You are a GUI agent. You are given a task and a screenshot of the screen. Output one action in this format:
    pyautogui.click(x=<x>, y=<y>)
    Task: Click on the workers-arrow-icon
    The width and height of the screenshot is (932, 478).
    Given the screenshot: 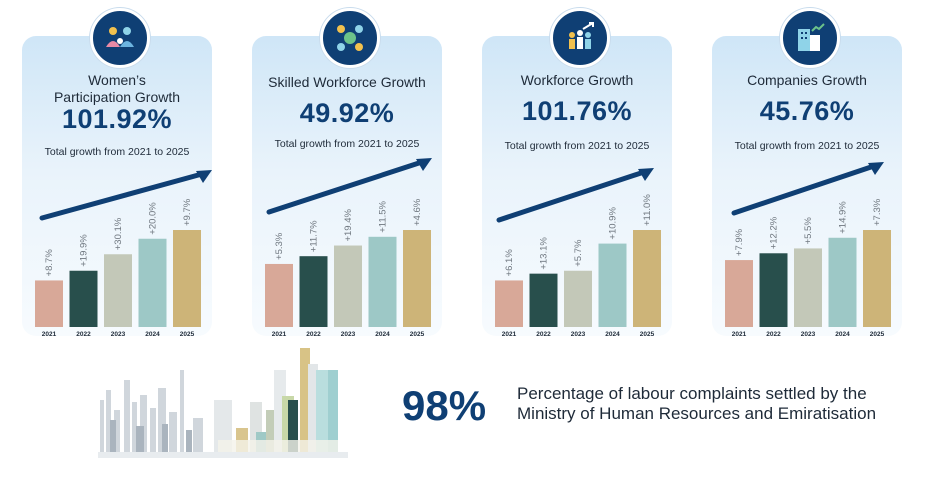 What is the action you would take?
    pyautogui.click(x=580, y=38)
    